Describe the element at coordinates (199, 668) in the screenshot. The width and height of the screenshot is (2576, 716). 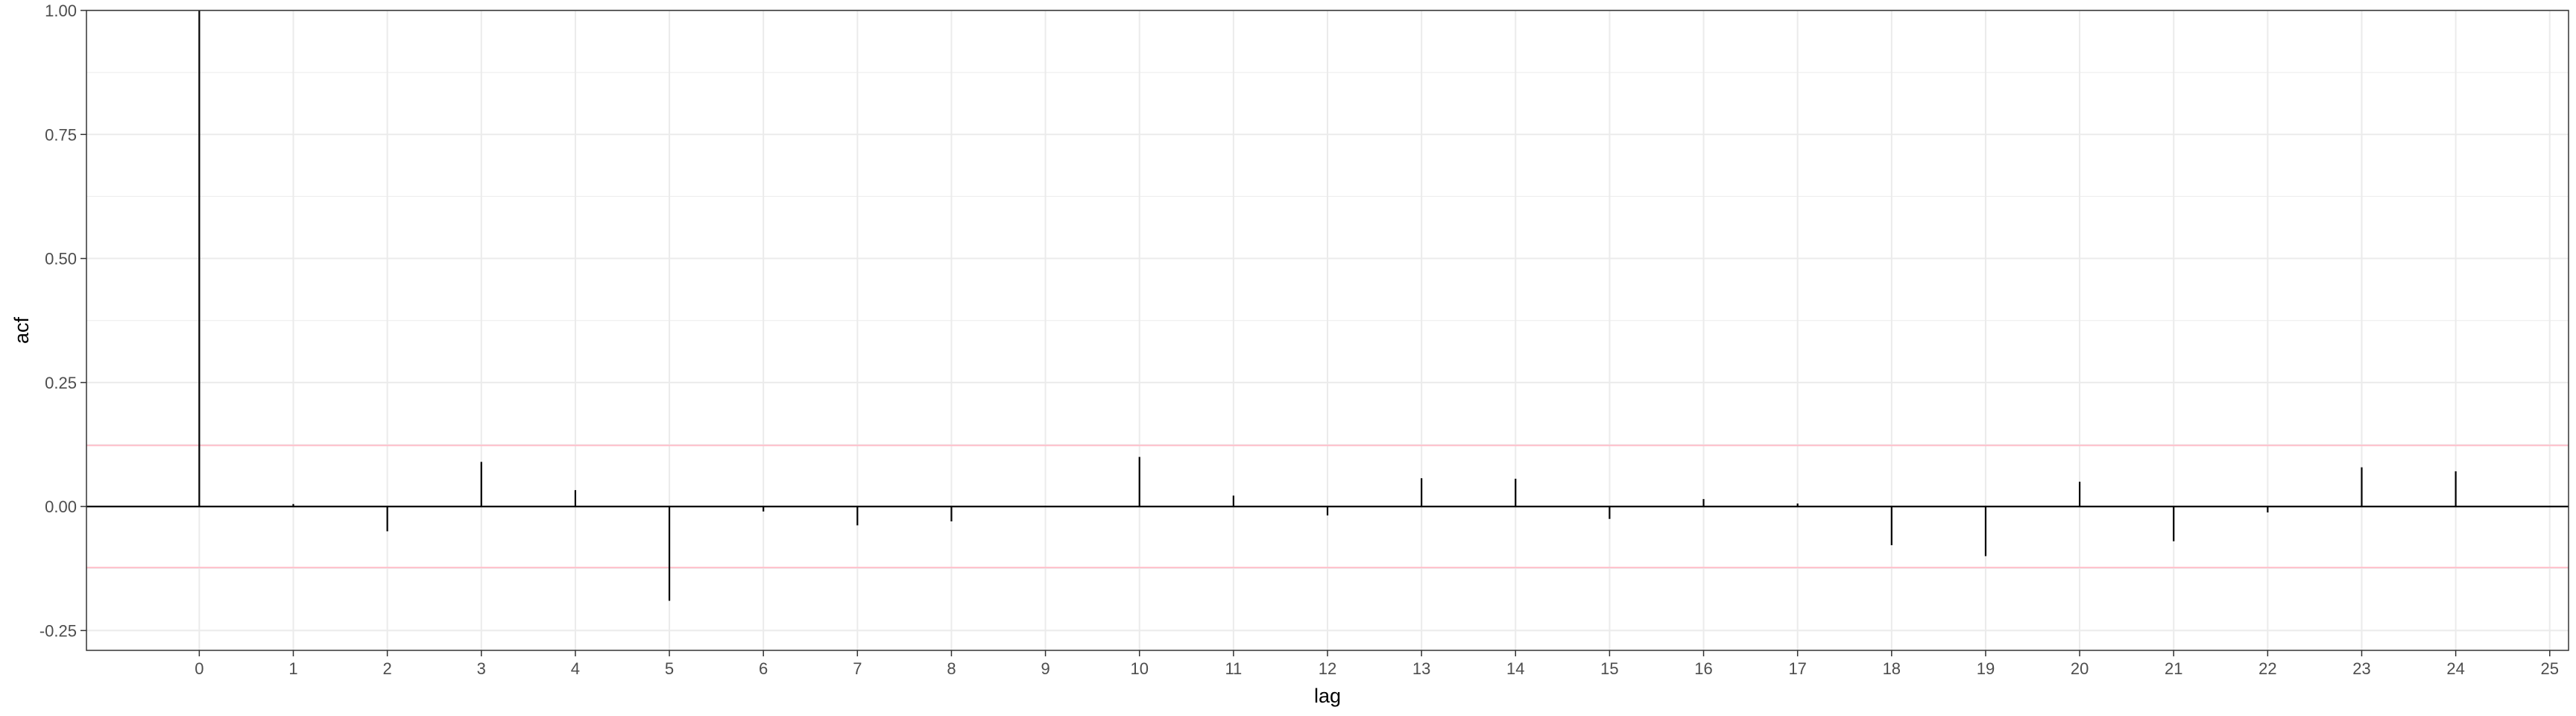
I see `x-tick-label: 0` at that location.